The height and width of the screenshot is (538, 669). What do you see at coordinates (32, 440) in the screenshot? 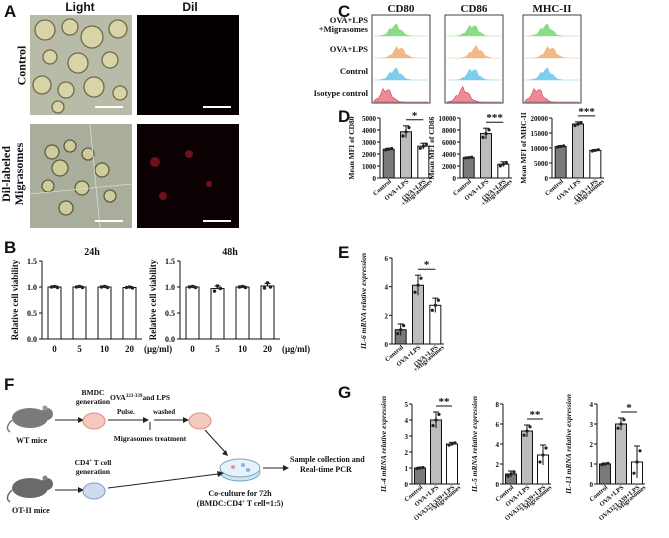
I see `wt-mice-label: WT mice` at bounding box center [32, 440].